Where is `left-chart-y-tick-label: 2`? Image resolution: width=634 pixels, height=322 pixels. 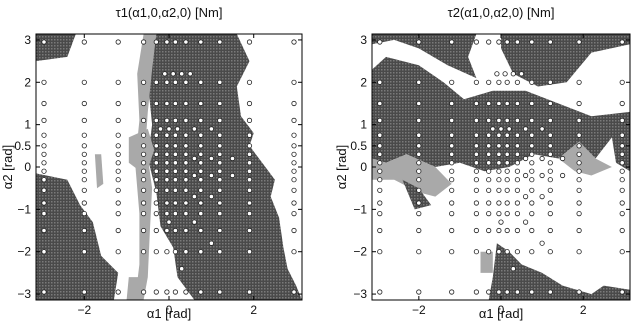 left-chart-y-tick-label: 2 is located at coordinates (27, 82).